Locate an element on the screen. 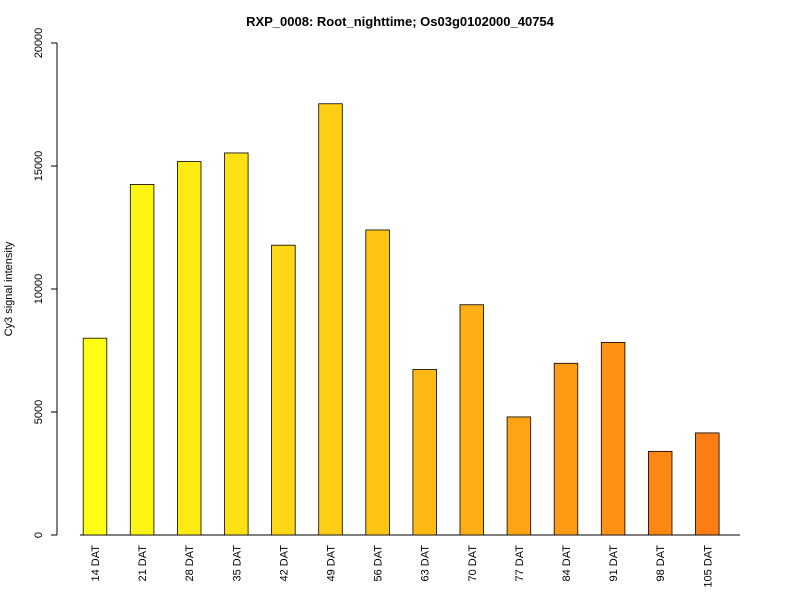  x-tick-label: 77 DAT is located at coordinates (520, 563).